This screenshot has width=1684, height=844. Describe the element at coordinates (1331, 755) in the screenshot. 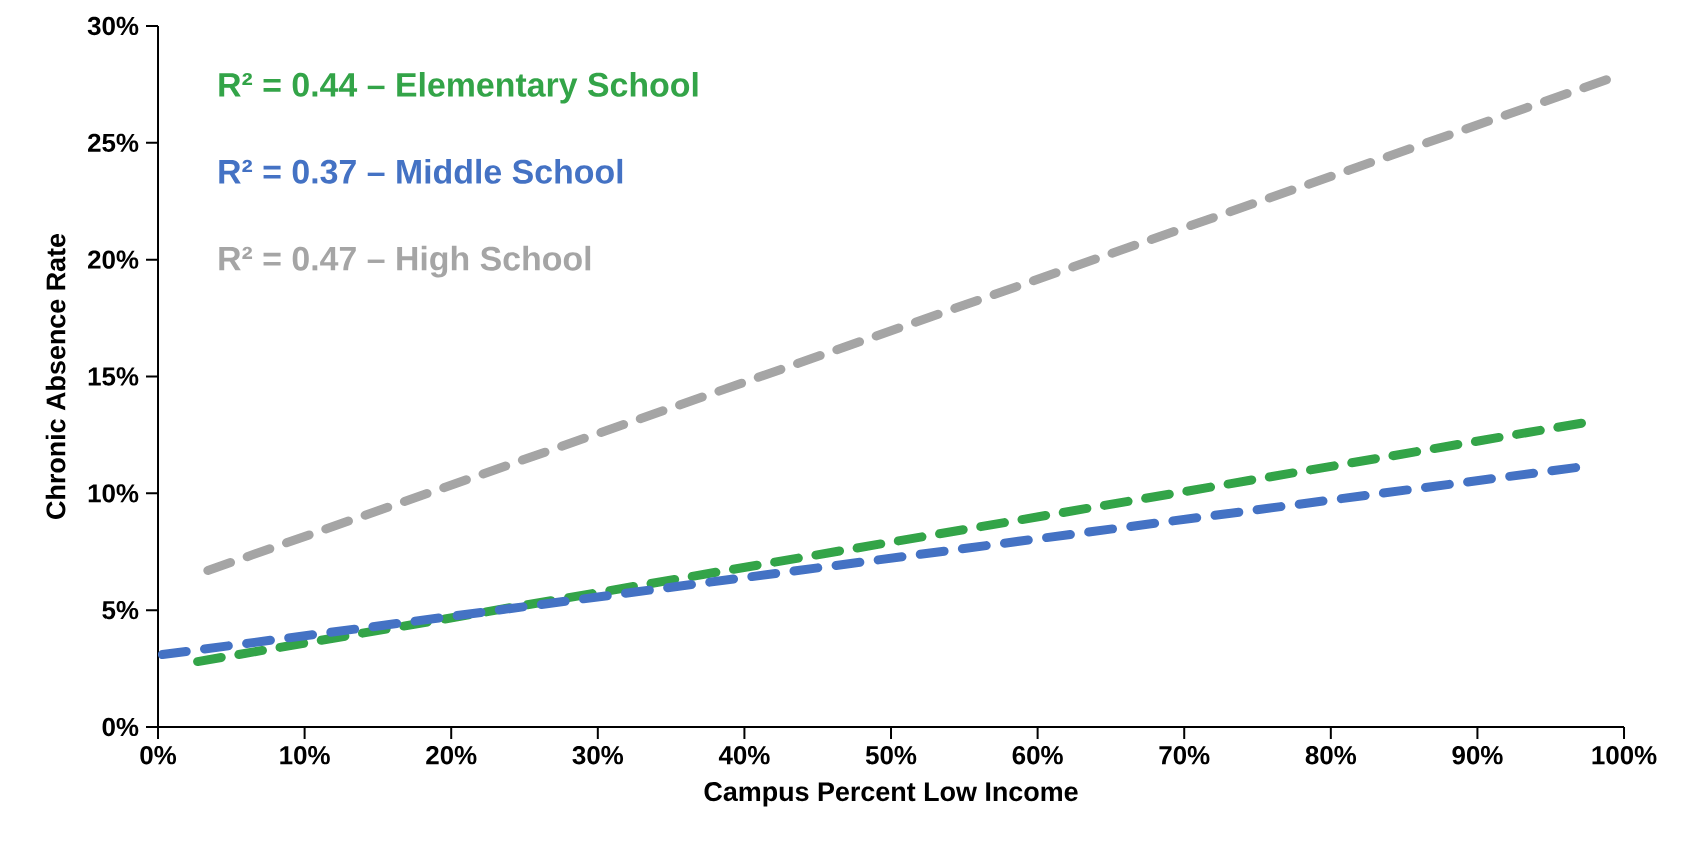

I see `x-tick-label: 80%` at that location.